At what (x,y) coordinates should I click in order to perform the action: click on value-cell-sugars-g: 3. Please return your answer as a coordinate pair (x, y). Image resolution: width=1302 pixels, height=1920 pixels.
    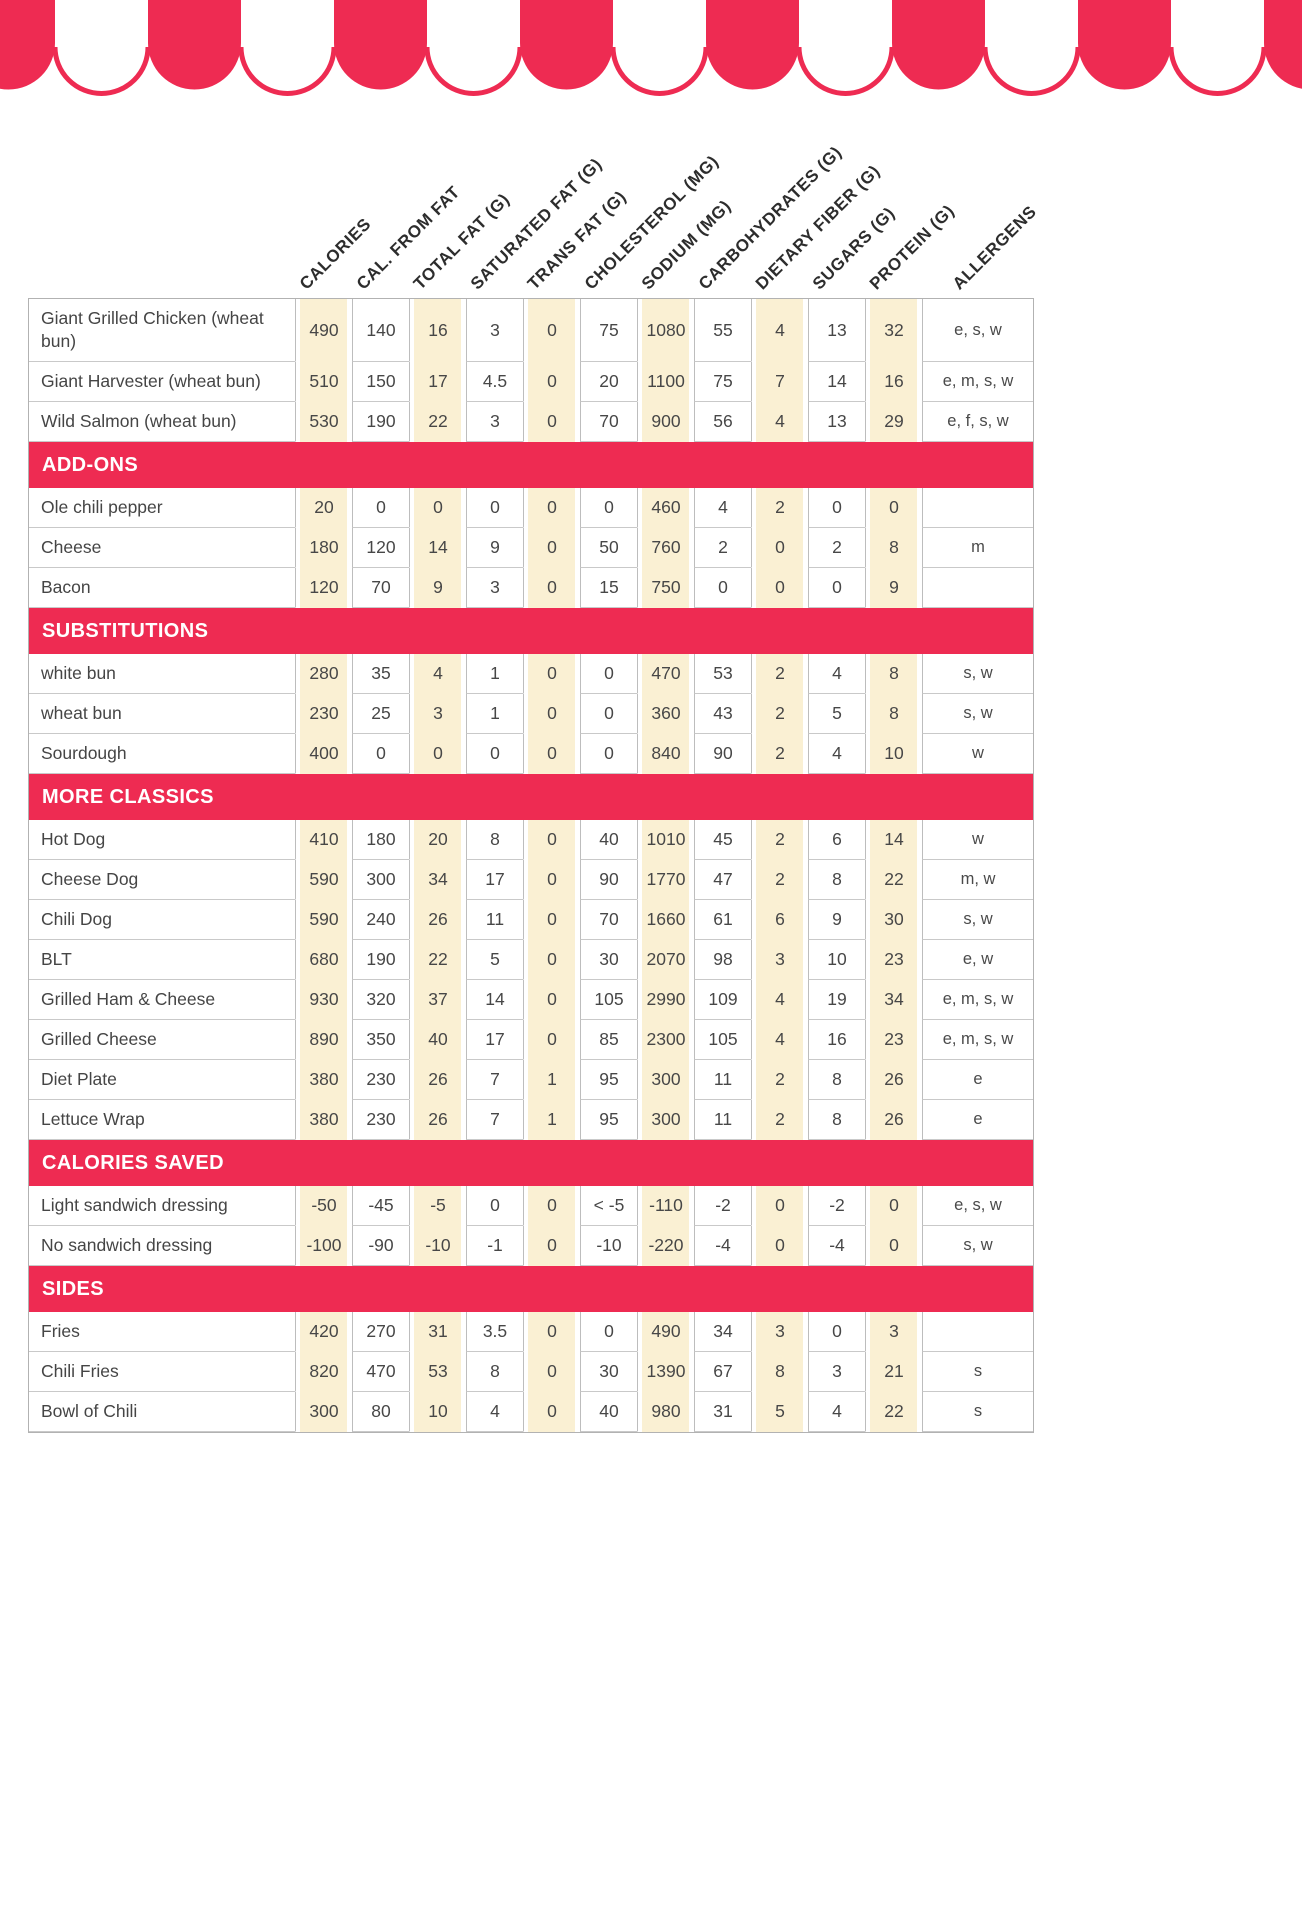
    Looking at the image, I should click on (836, 1372).